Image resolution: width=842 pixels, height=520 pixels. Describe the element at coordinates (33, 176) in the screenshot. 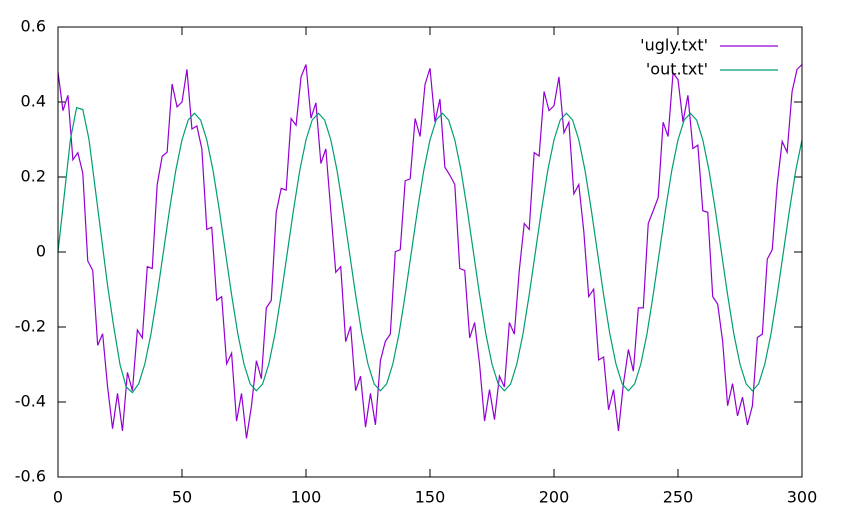

I see `y-tick-label: 0.2` at that location.